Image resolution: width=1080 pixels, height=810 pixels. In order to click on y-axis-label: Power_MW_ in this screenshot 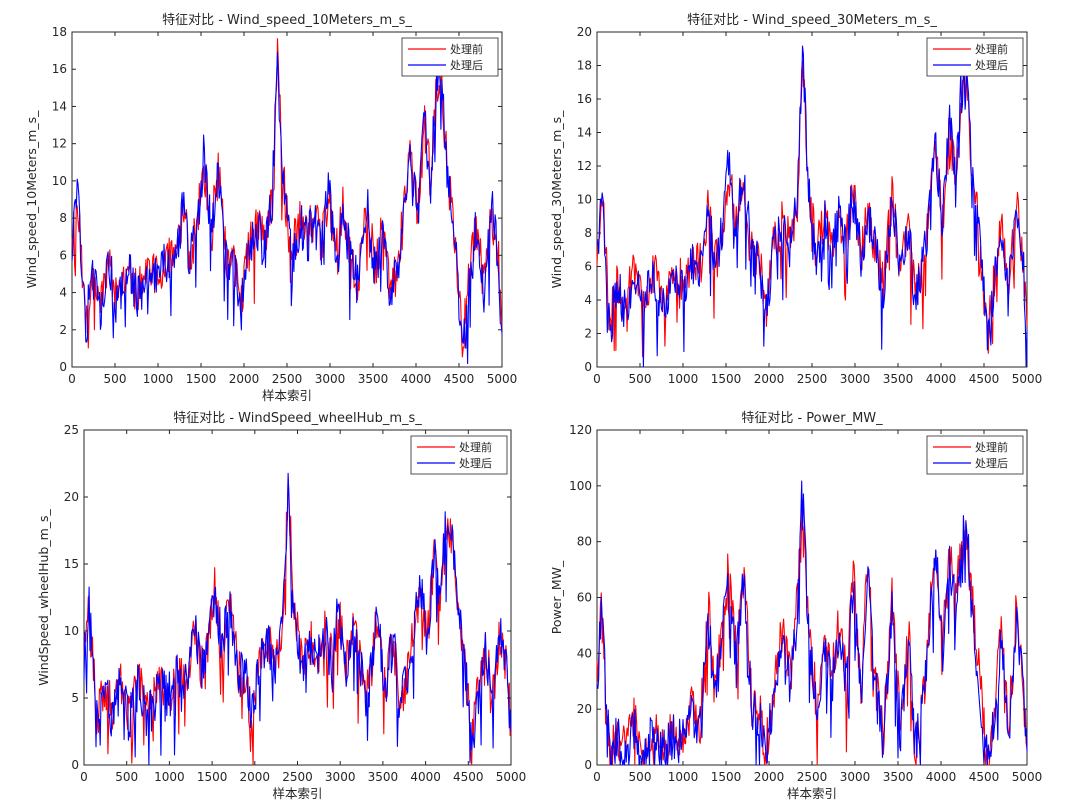, I will do `click(556, 597)`.